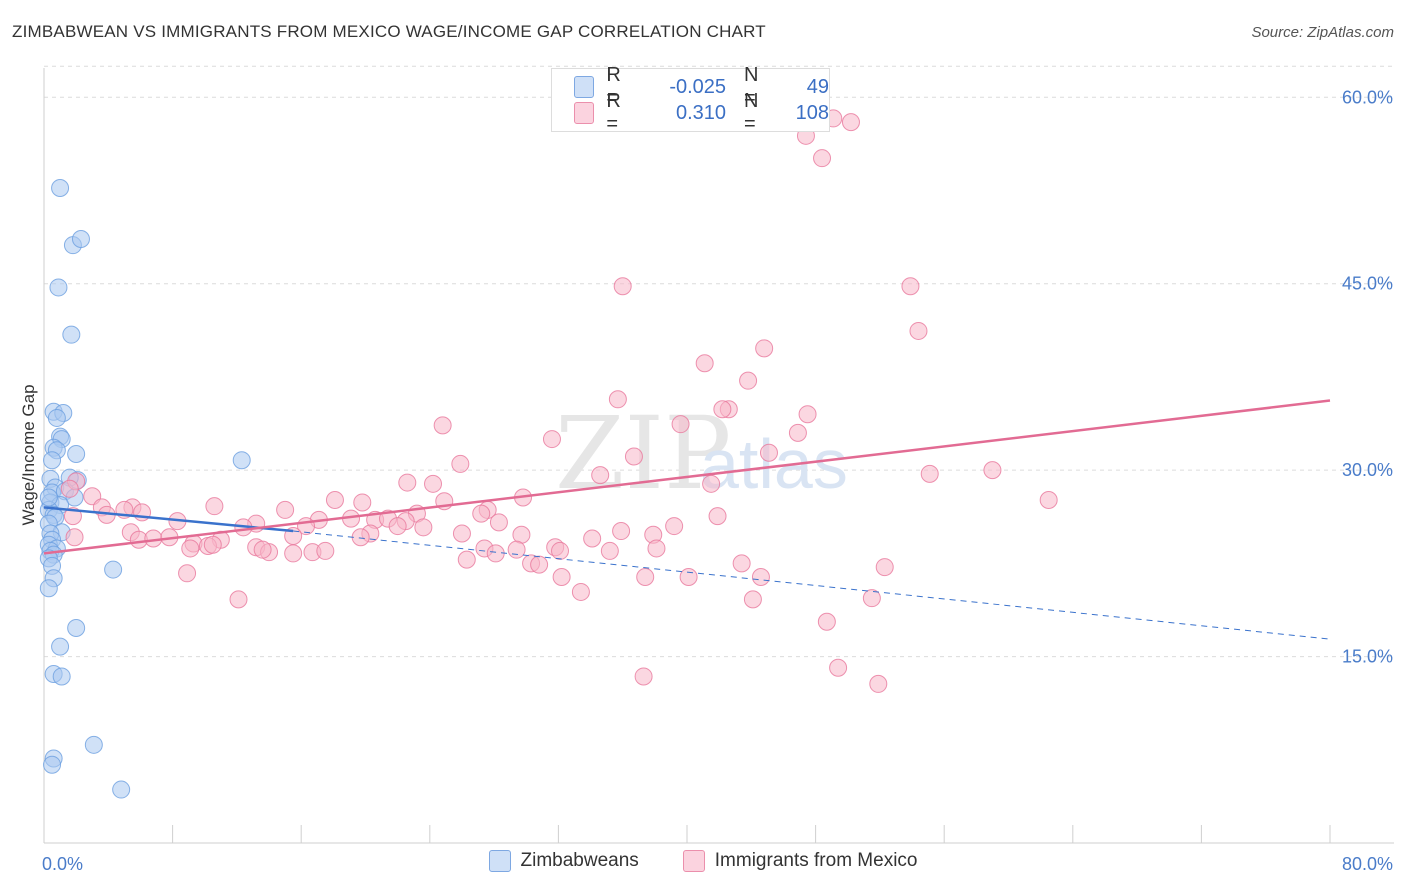 The height and width of the screenshot is (892, 1406). What do you see at coordinates (1367, 97) in the screenshot?
I see `y-tick-label: 60.0%` at bounding box center [1367, 97].